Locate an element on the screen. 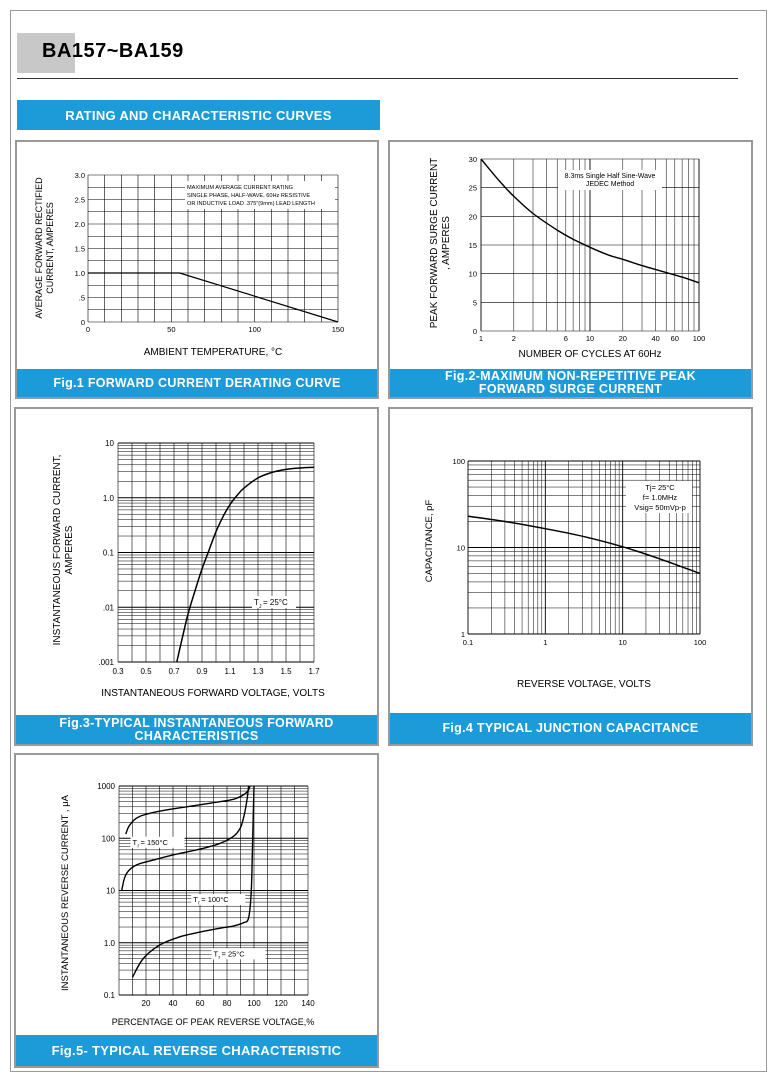 The height and width of the screenshot is (1077, 775). page-title: BA157~BA159 is located at coordinates (113, 51).